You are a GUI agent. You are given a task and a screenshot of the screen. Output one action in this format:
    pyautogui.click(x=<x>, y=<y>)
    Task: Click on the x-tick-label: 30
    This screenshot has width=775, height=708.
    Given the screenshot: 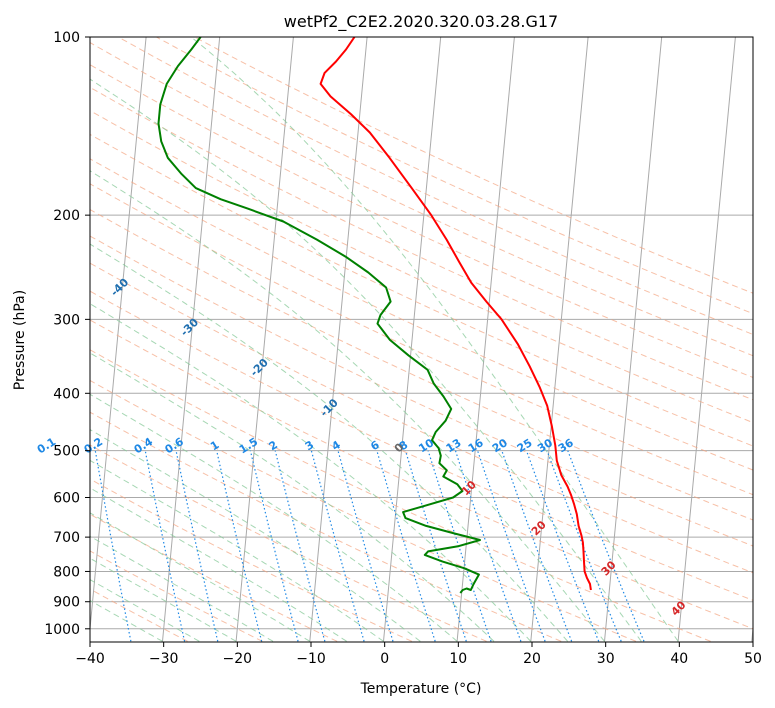 What is the action you would take?
    pyautogui.click(x=606, y=659)
    